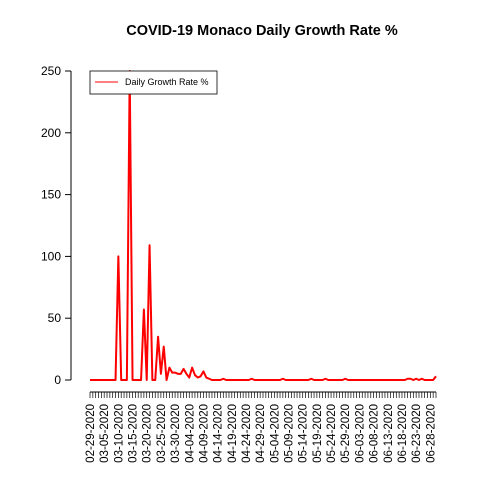 Image resolution: width=480 pixels, height=485 pixels. What do you see at coordinates (332, 433) in the screenshot?
I see `x-tick-label: 05-24-2020` at bounding box center [332, 433].